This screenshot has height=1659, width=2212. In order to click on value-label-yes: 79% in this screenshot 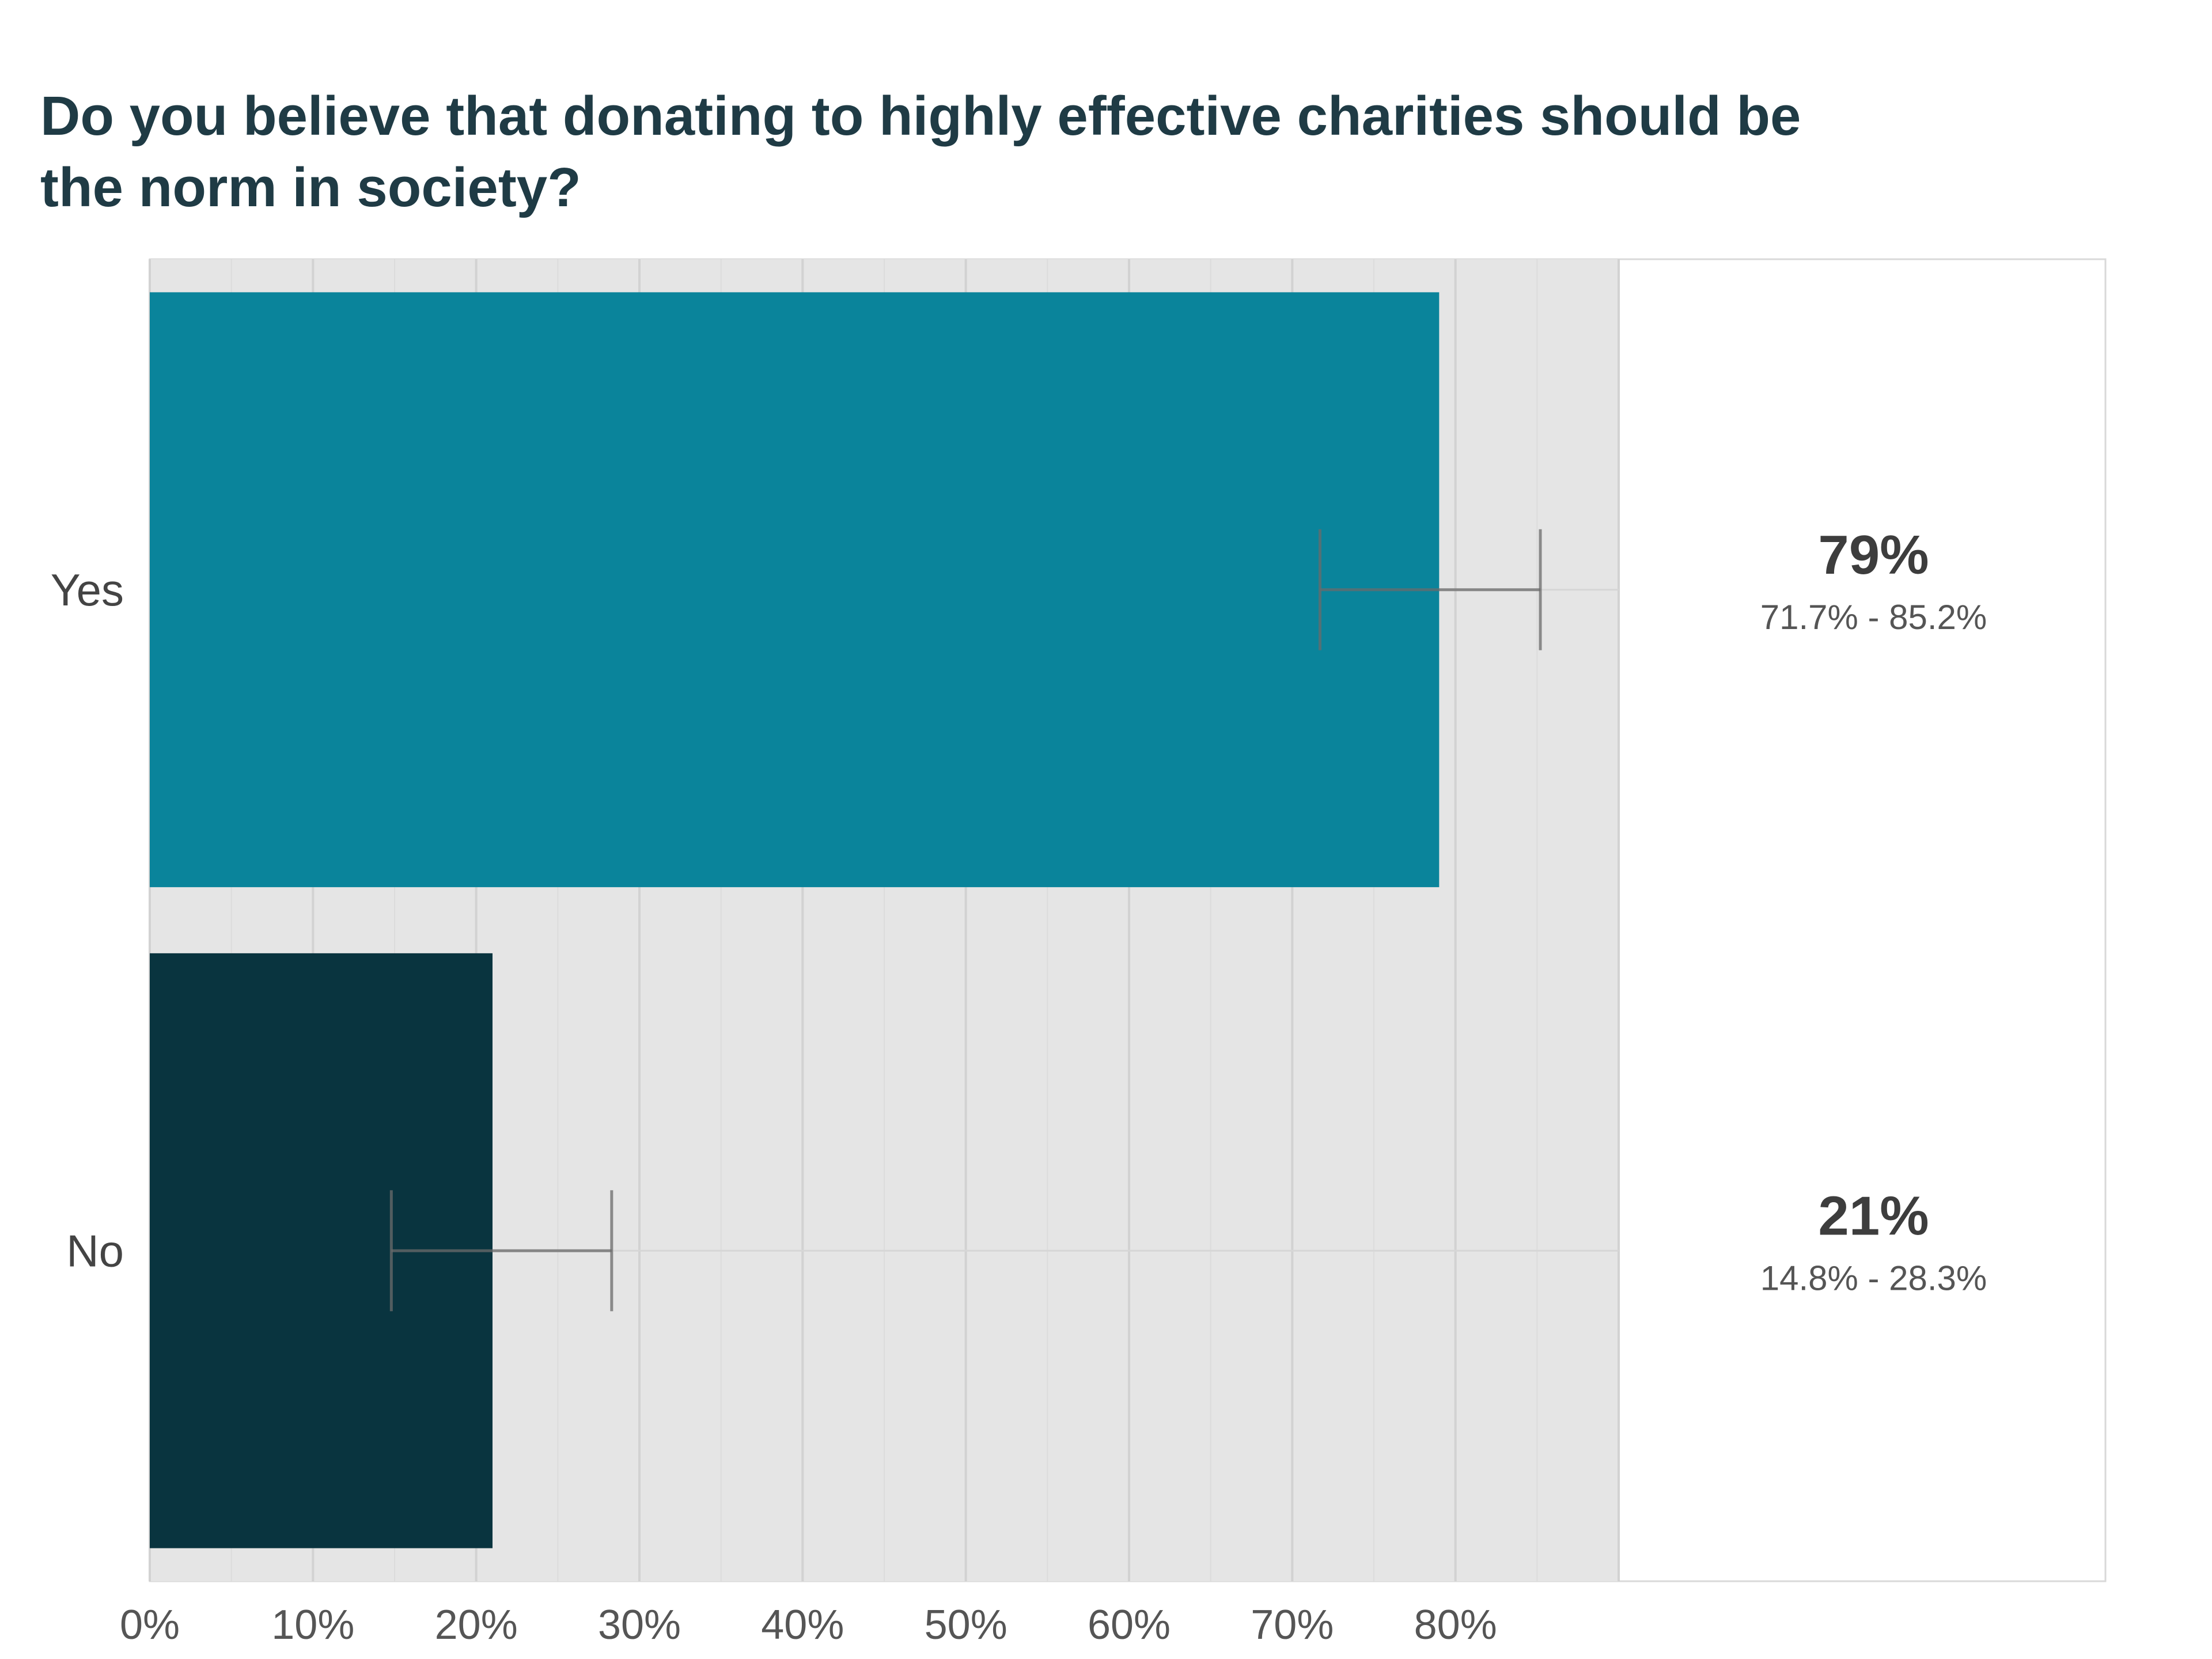, I will do `click(1873, 555)`.